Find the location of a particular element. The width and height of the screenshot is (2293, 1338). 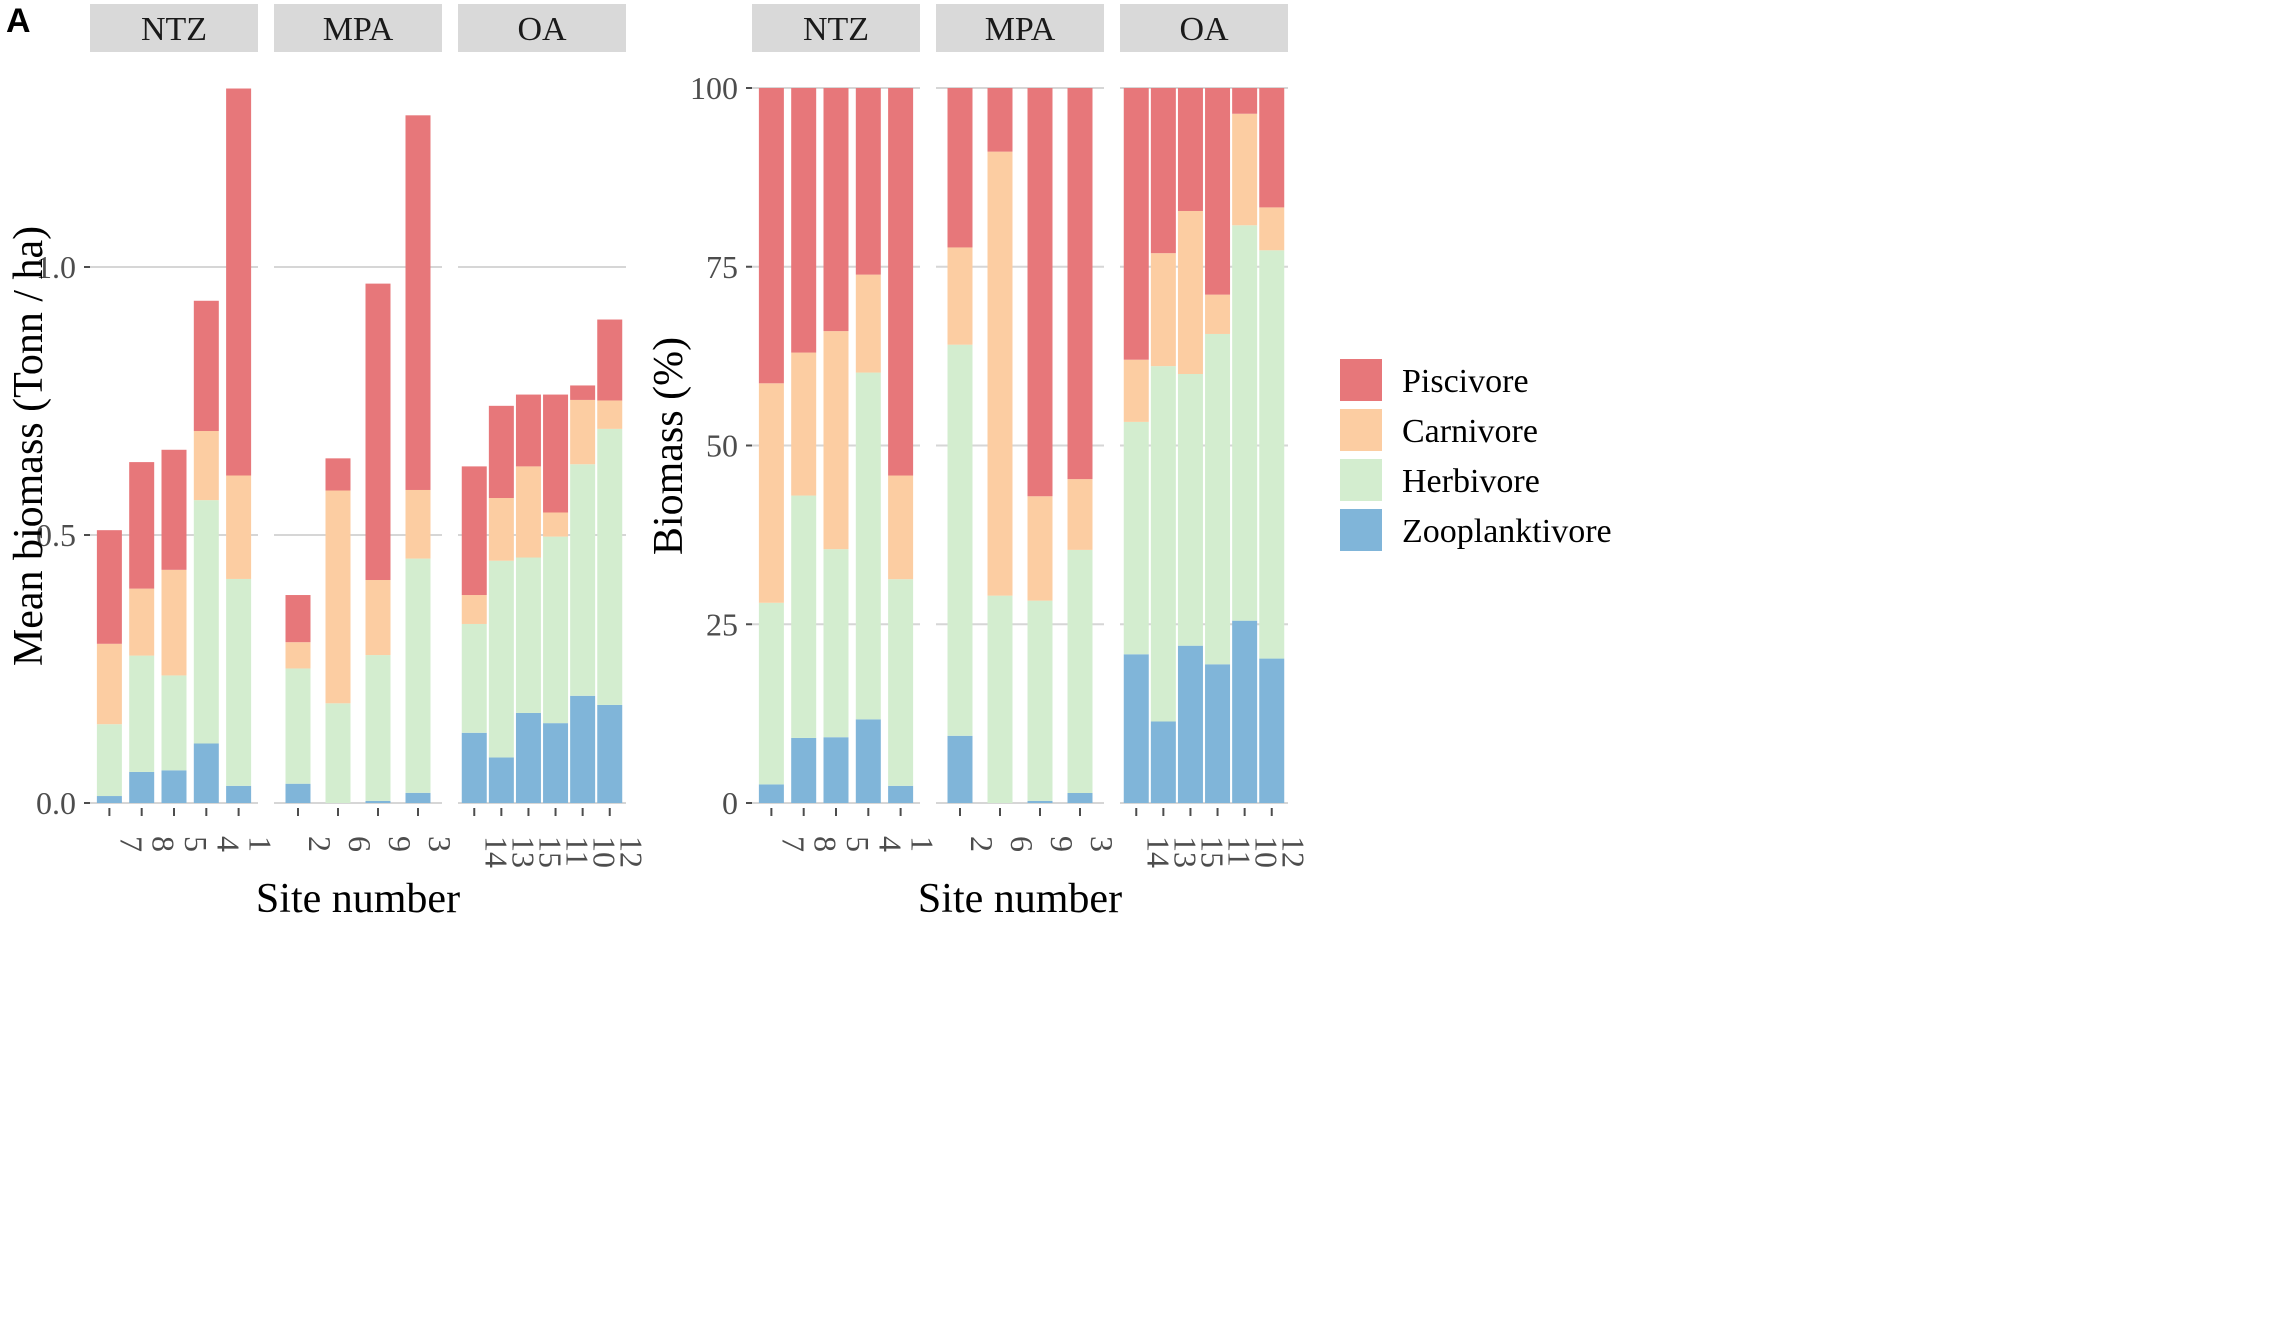

panel-b-bar-mpa-site-6-herbivore is located at coordinates (1000, 699).